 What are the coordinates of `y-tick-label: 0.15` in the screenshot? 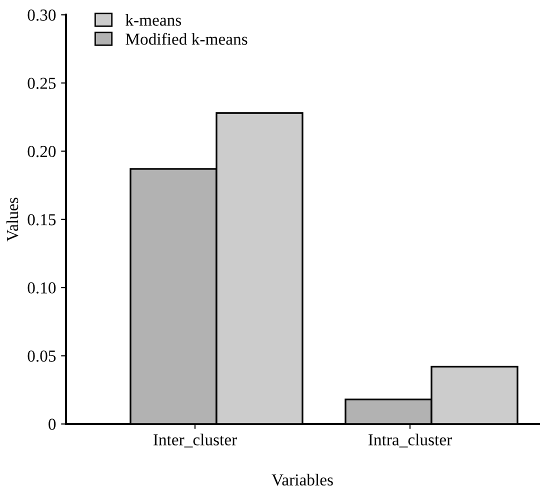 It's located at (42, 220).